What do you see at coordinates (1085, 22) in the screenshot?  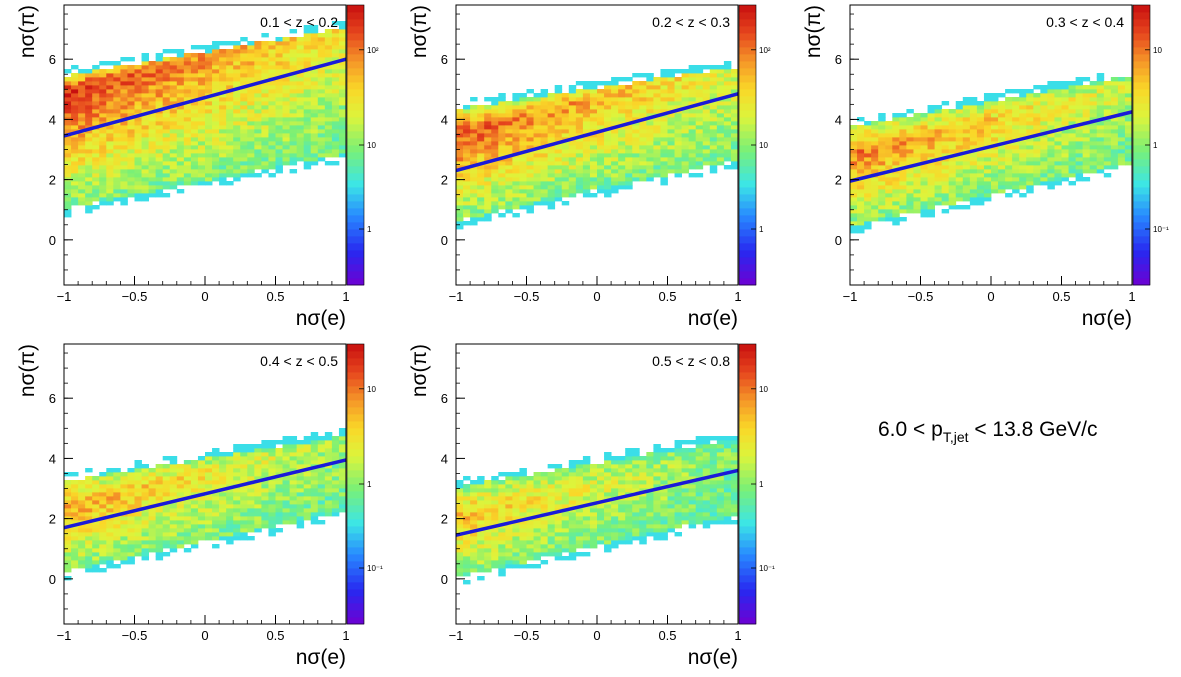 I see `panel-title: 0.3 < z < 0.4` at bounding box center [1085, 22].